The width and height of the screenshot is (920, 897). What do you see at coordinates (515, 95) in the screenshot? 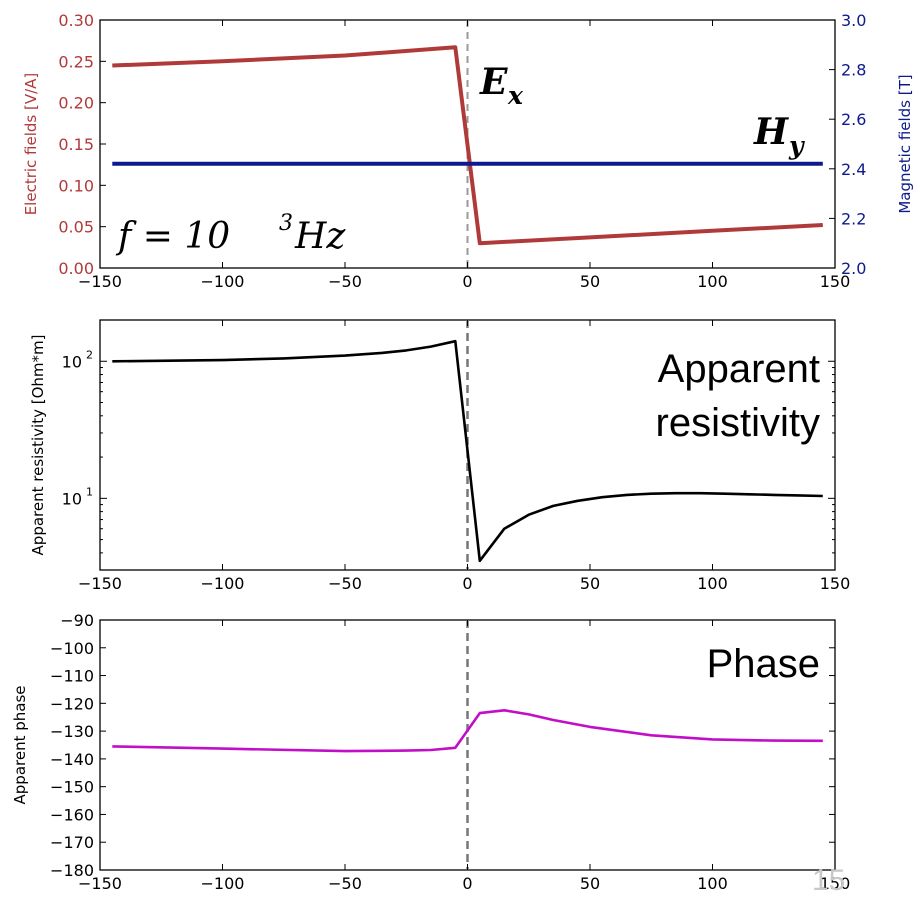
I see `ex-subscript: x` at bounding box center [515, 95].